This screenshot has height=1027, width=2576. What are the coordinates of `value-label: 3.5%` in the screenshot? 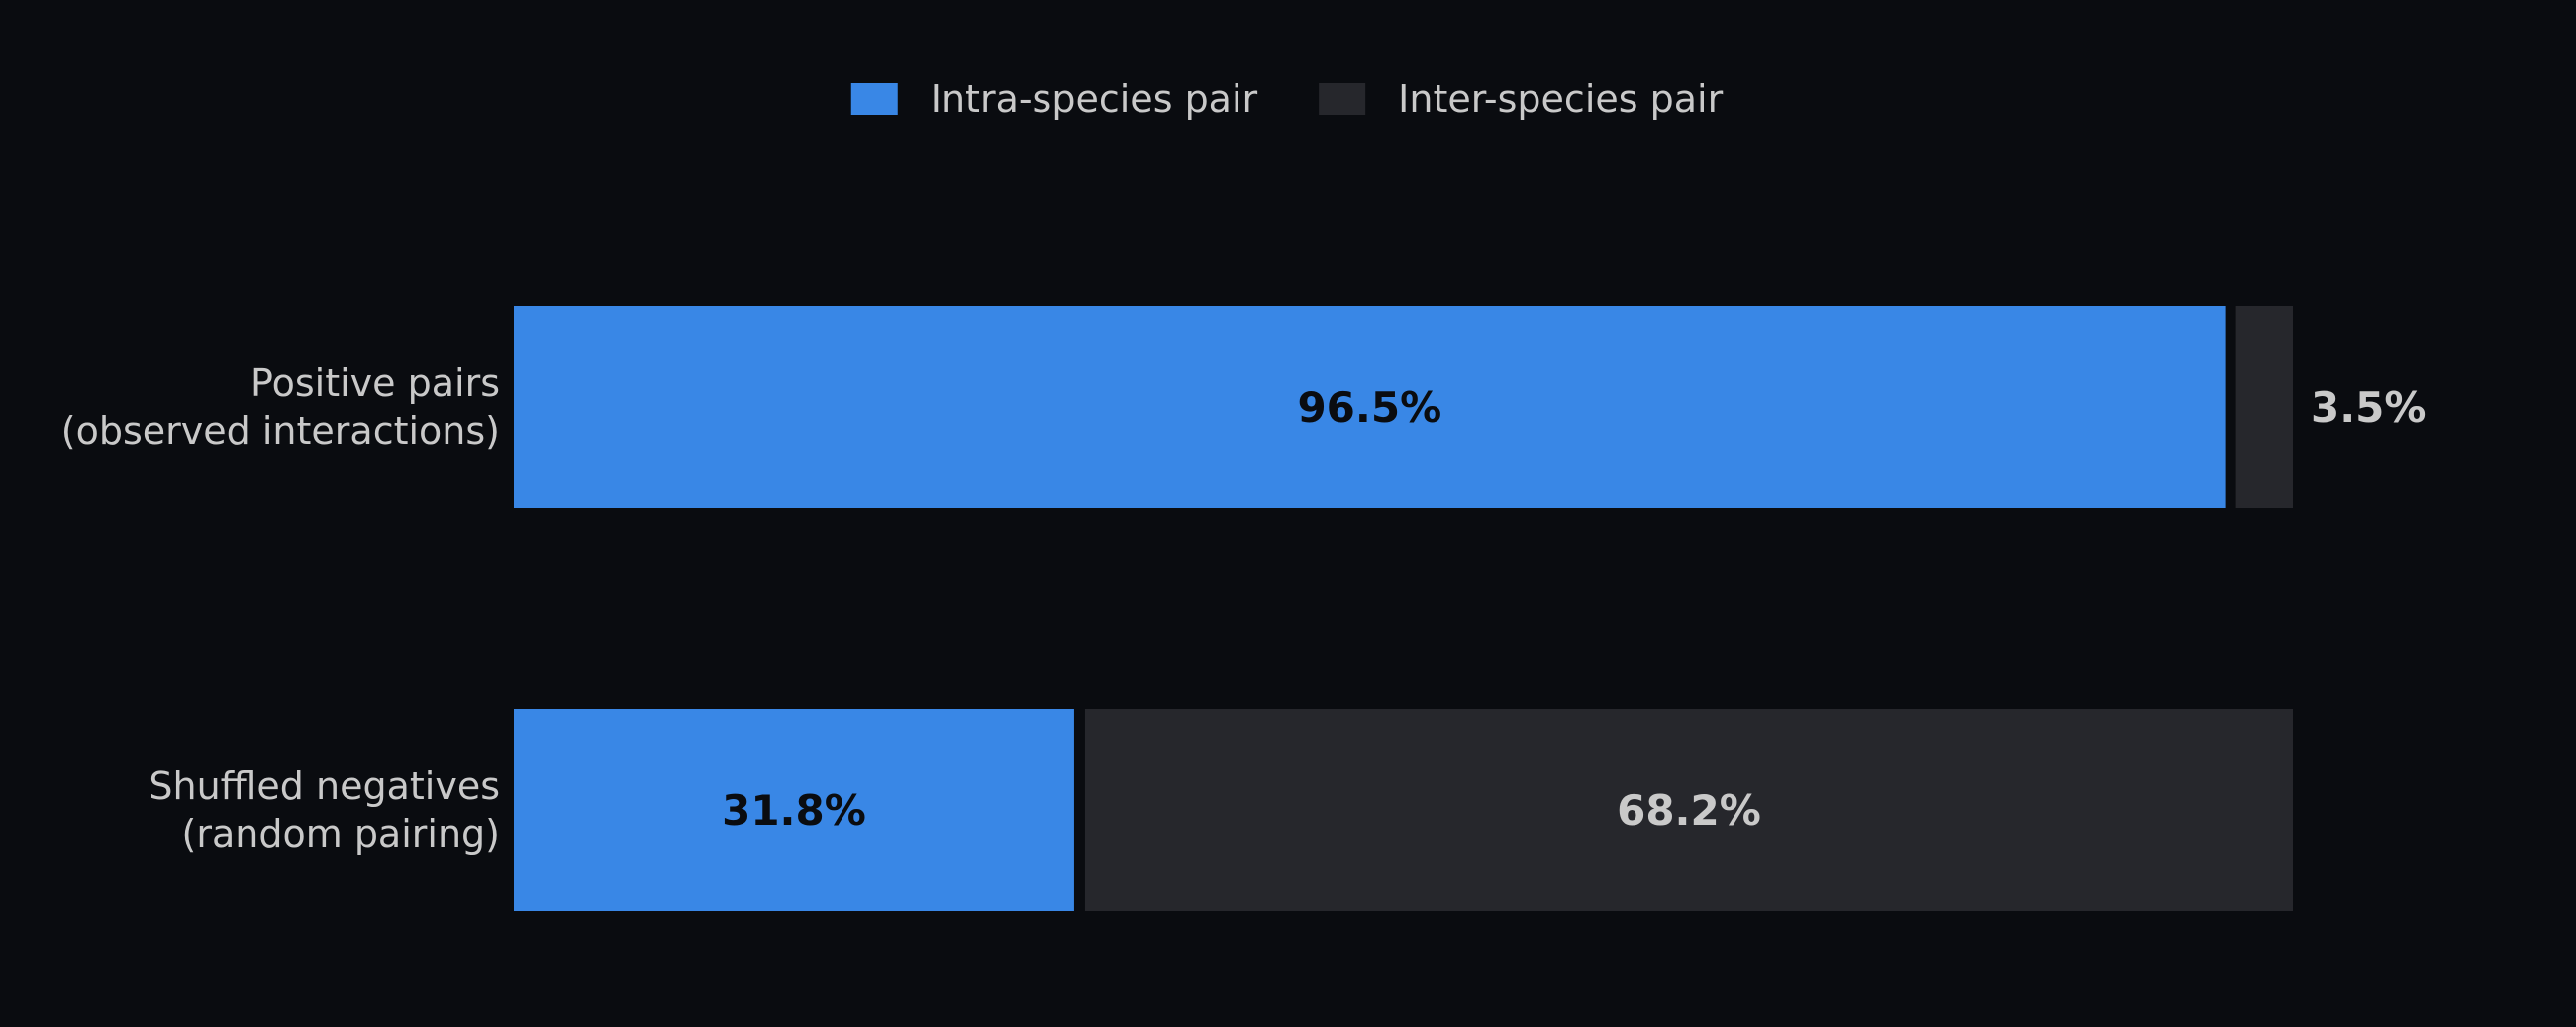 It's located at (2368, 408).